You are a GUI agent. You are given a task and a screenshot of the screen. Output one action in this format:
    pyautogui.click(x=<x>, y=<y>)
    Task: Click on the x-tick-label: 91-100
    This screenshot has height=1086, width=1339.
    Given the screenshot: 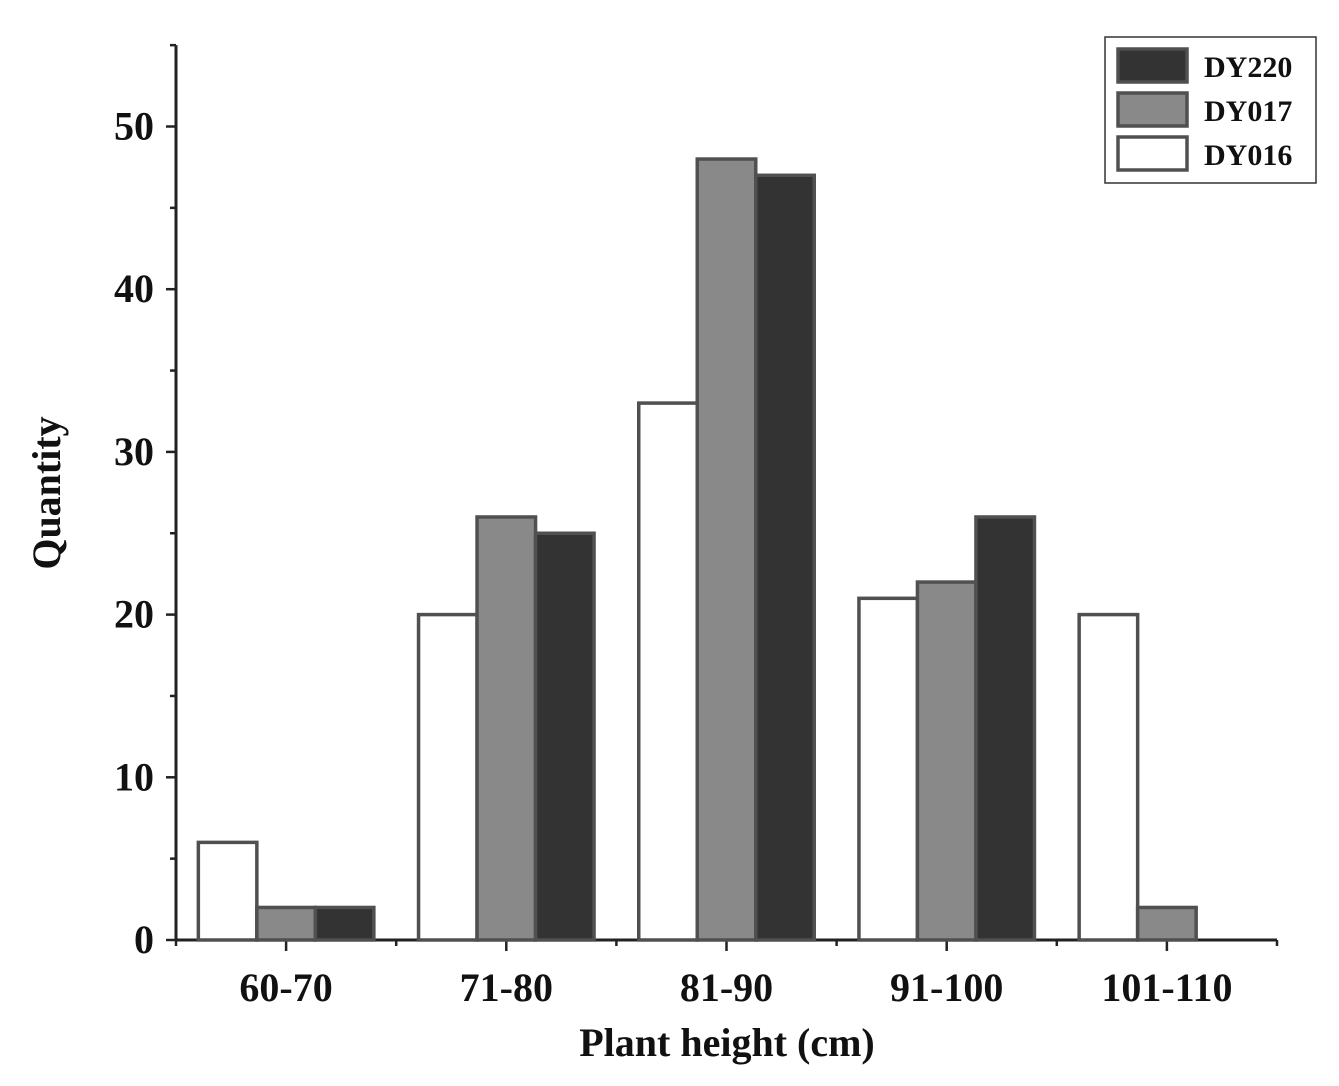 What is the action you would take?
    pyautogui.click(x=946, y=987)
    